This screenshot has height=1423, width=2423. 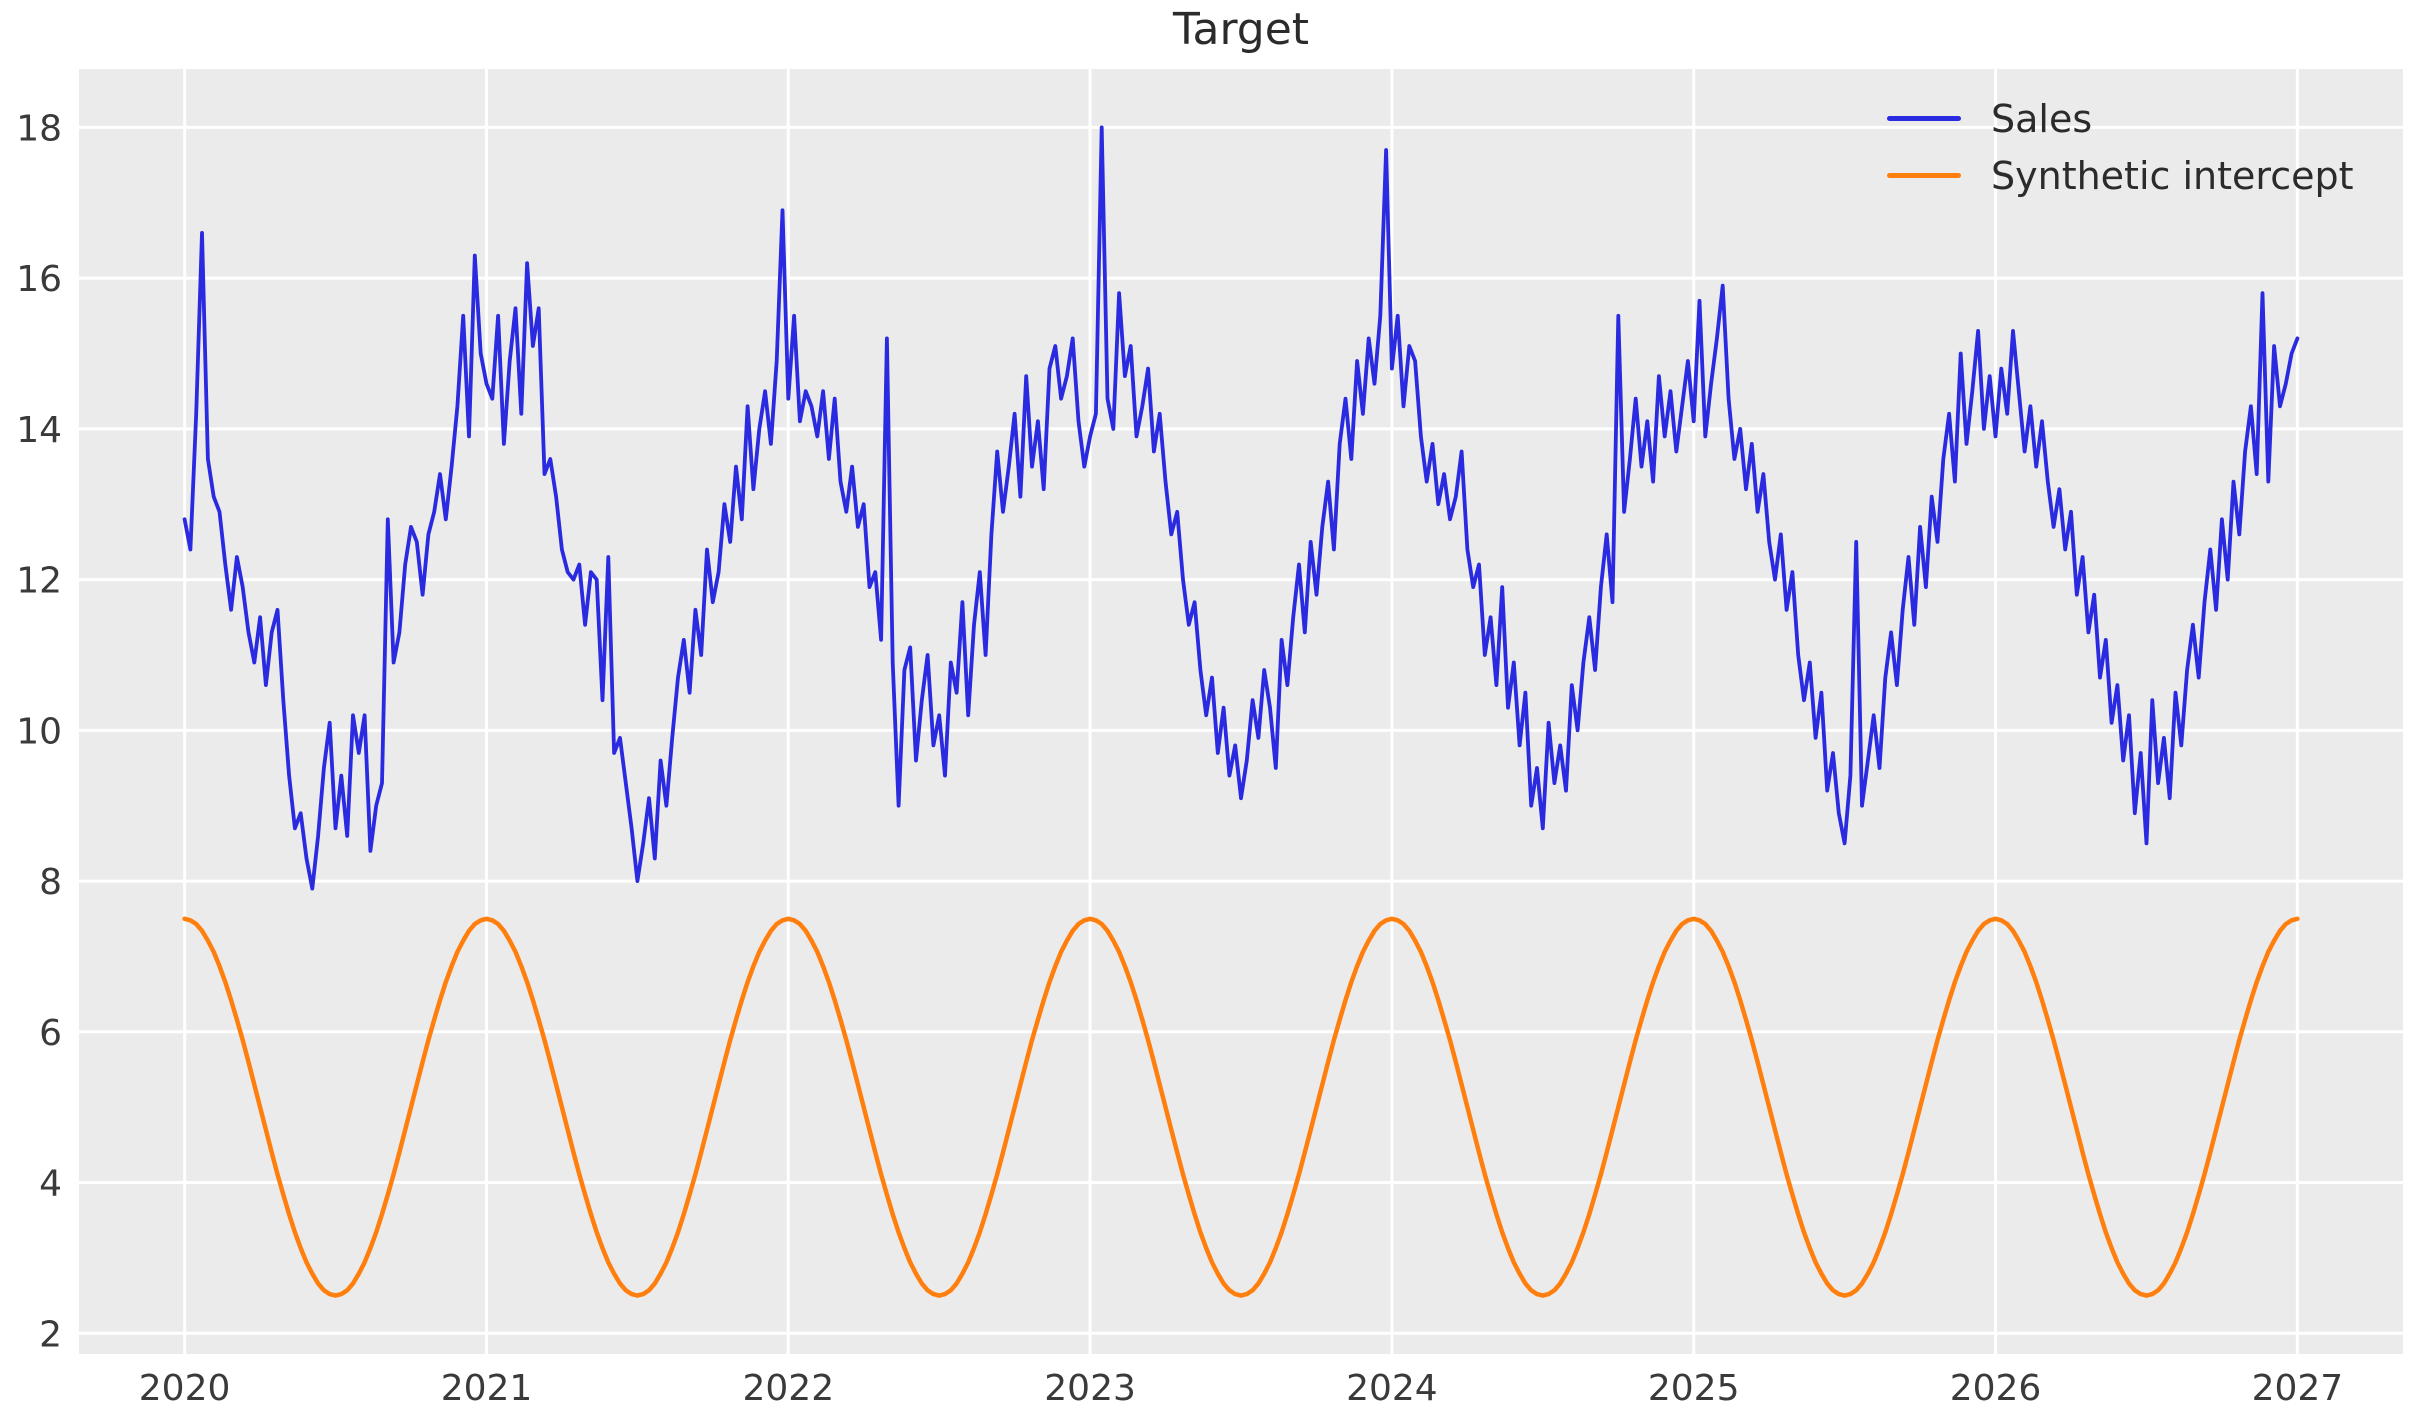 I want to click on x-tick-label: 2025, so click(x=1694, y=1388).